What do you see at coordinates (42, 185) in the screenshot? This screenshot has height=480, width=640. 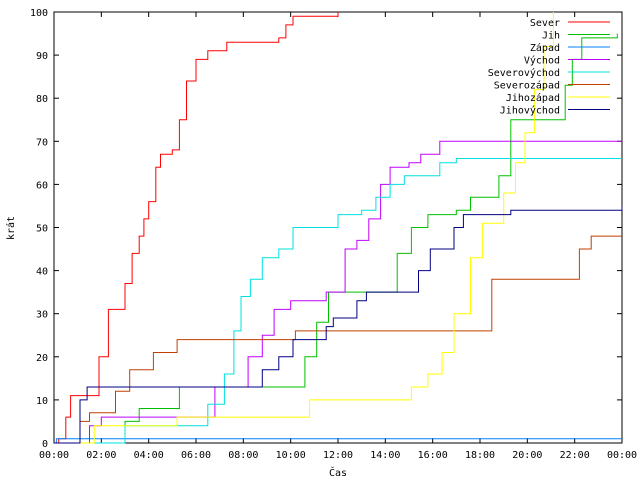 I see `y-tick-label: 60` at bounding box center [42, 185].